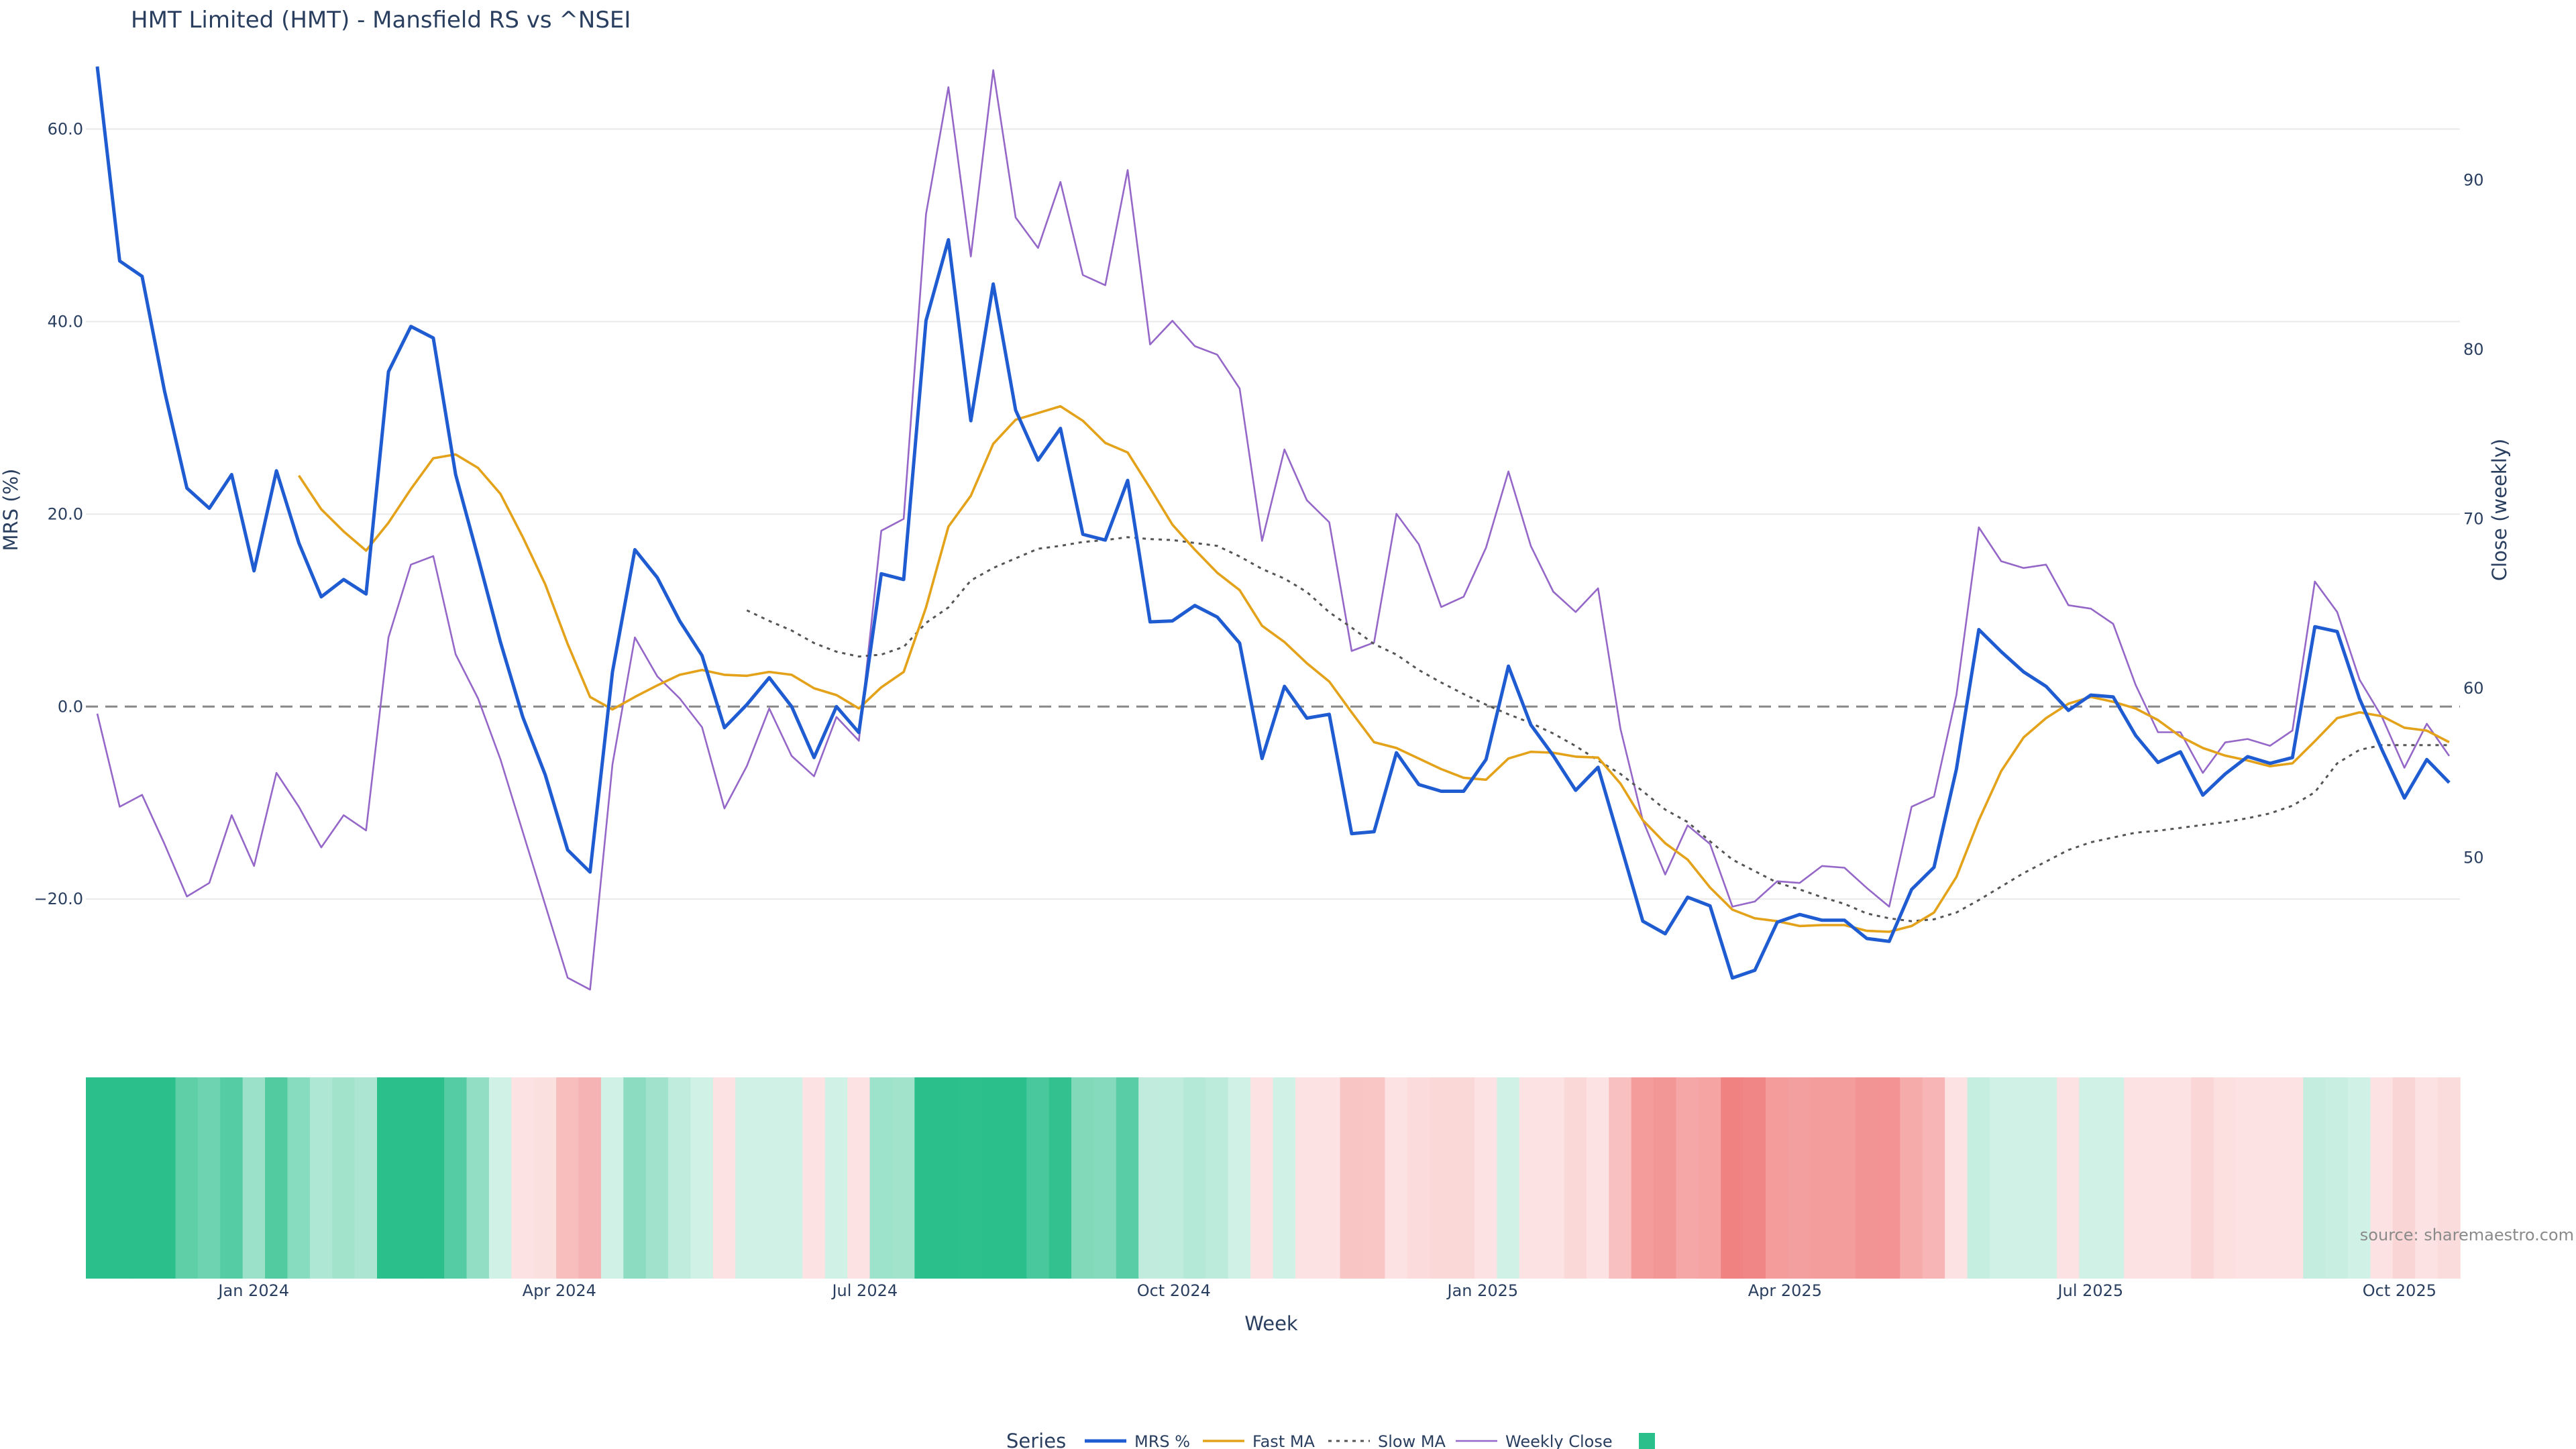 Image resolution: width=2576 pixels, height=1449 pixels. What do you see at coordinates (559, 1290) in the screenshot?
I see `x-tick-label: Apr 2024` at bounding box center [559, 1290].